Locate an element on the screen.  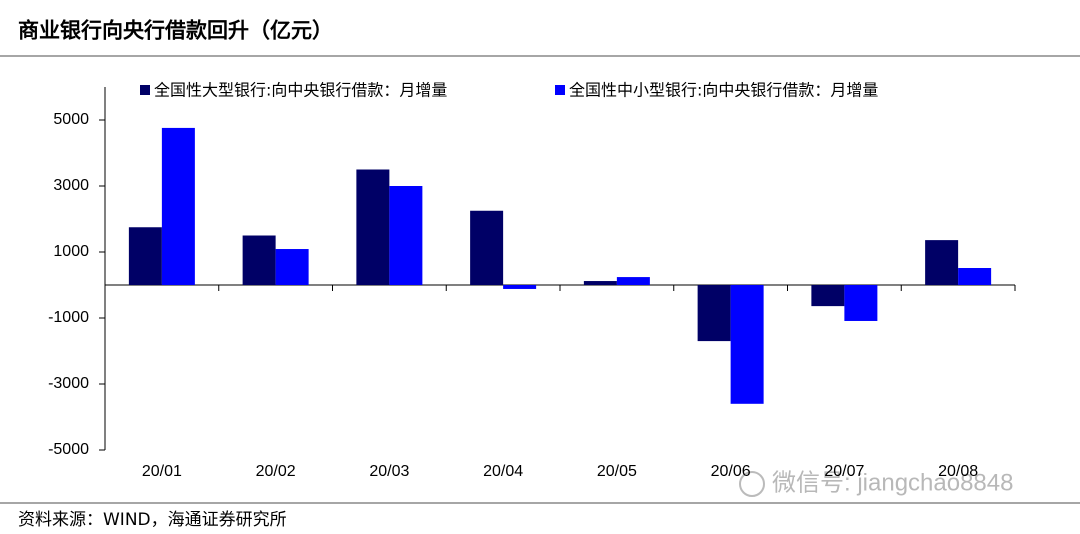
x-tick-label: 20/02 is located at coordinates (276, 471).